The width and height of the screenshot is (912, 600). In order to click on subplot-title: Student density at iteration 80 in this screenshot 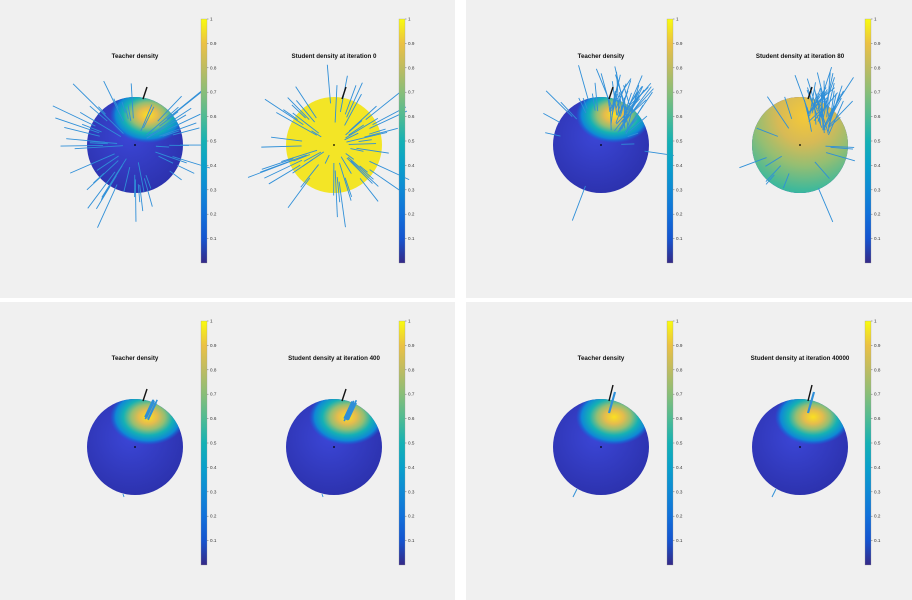, I will do `click(800, 56)`.